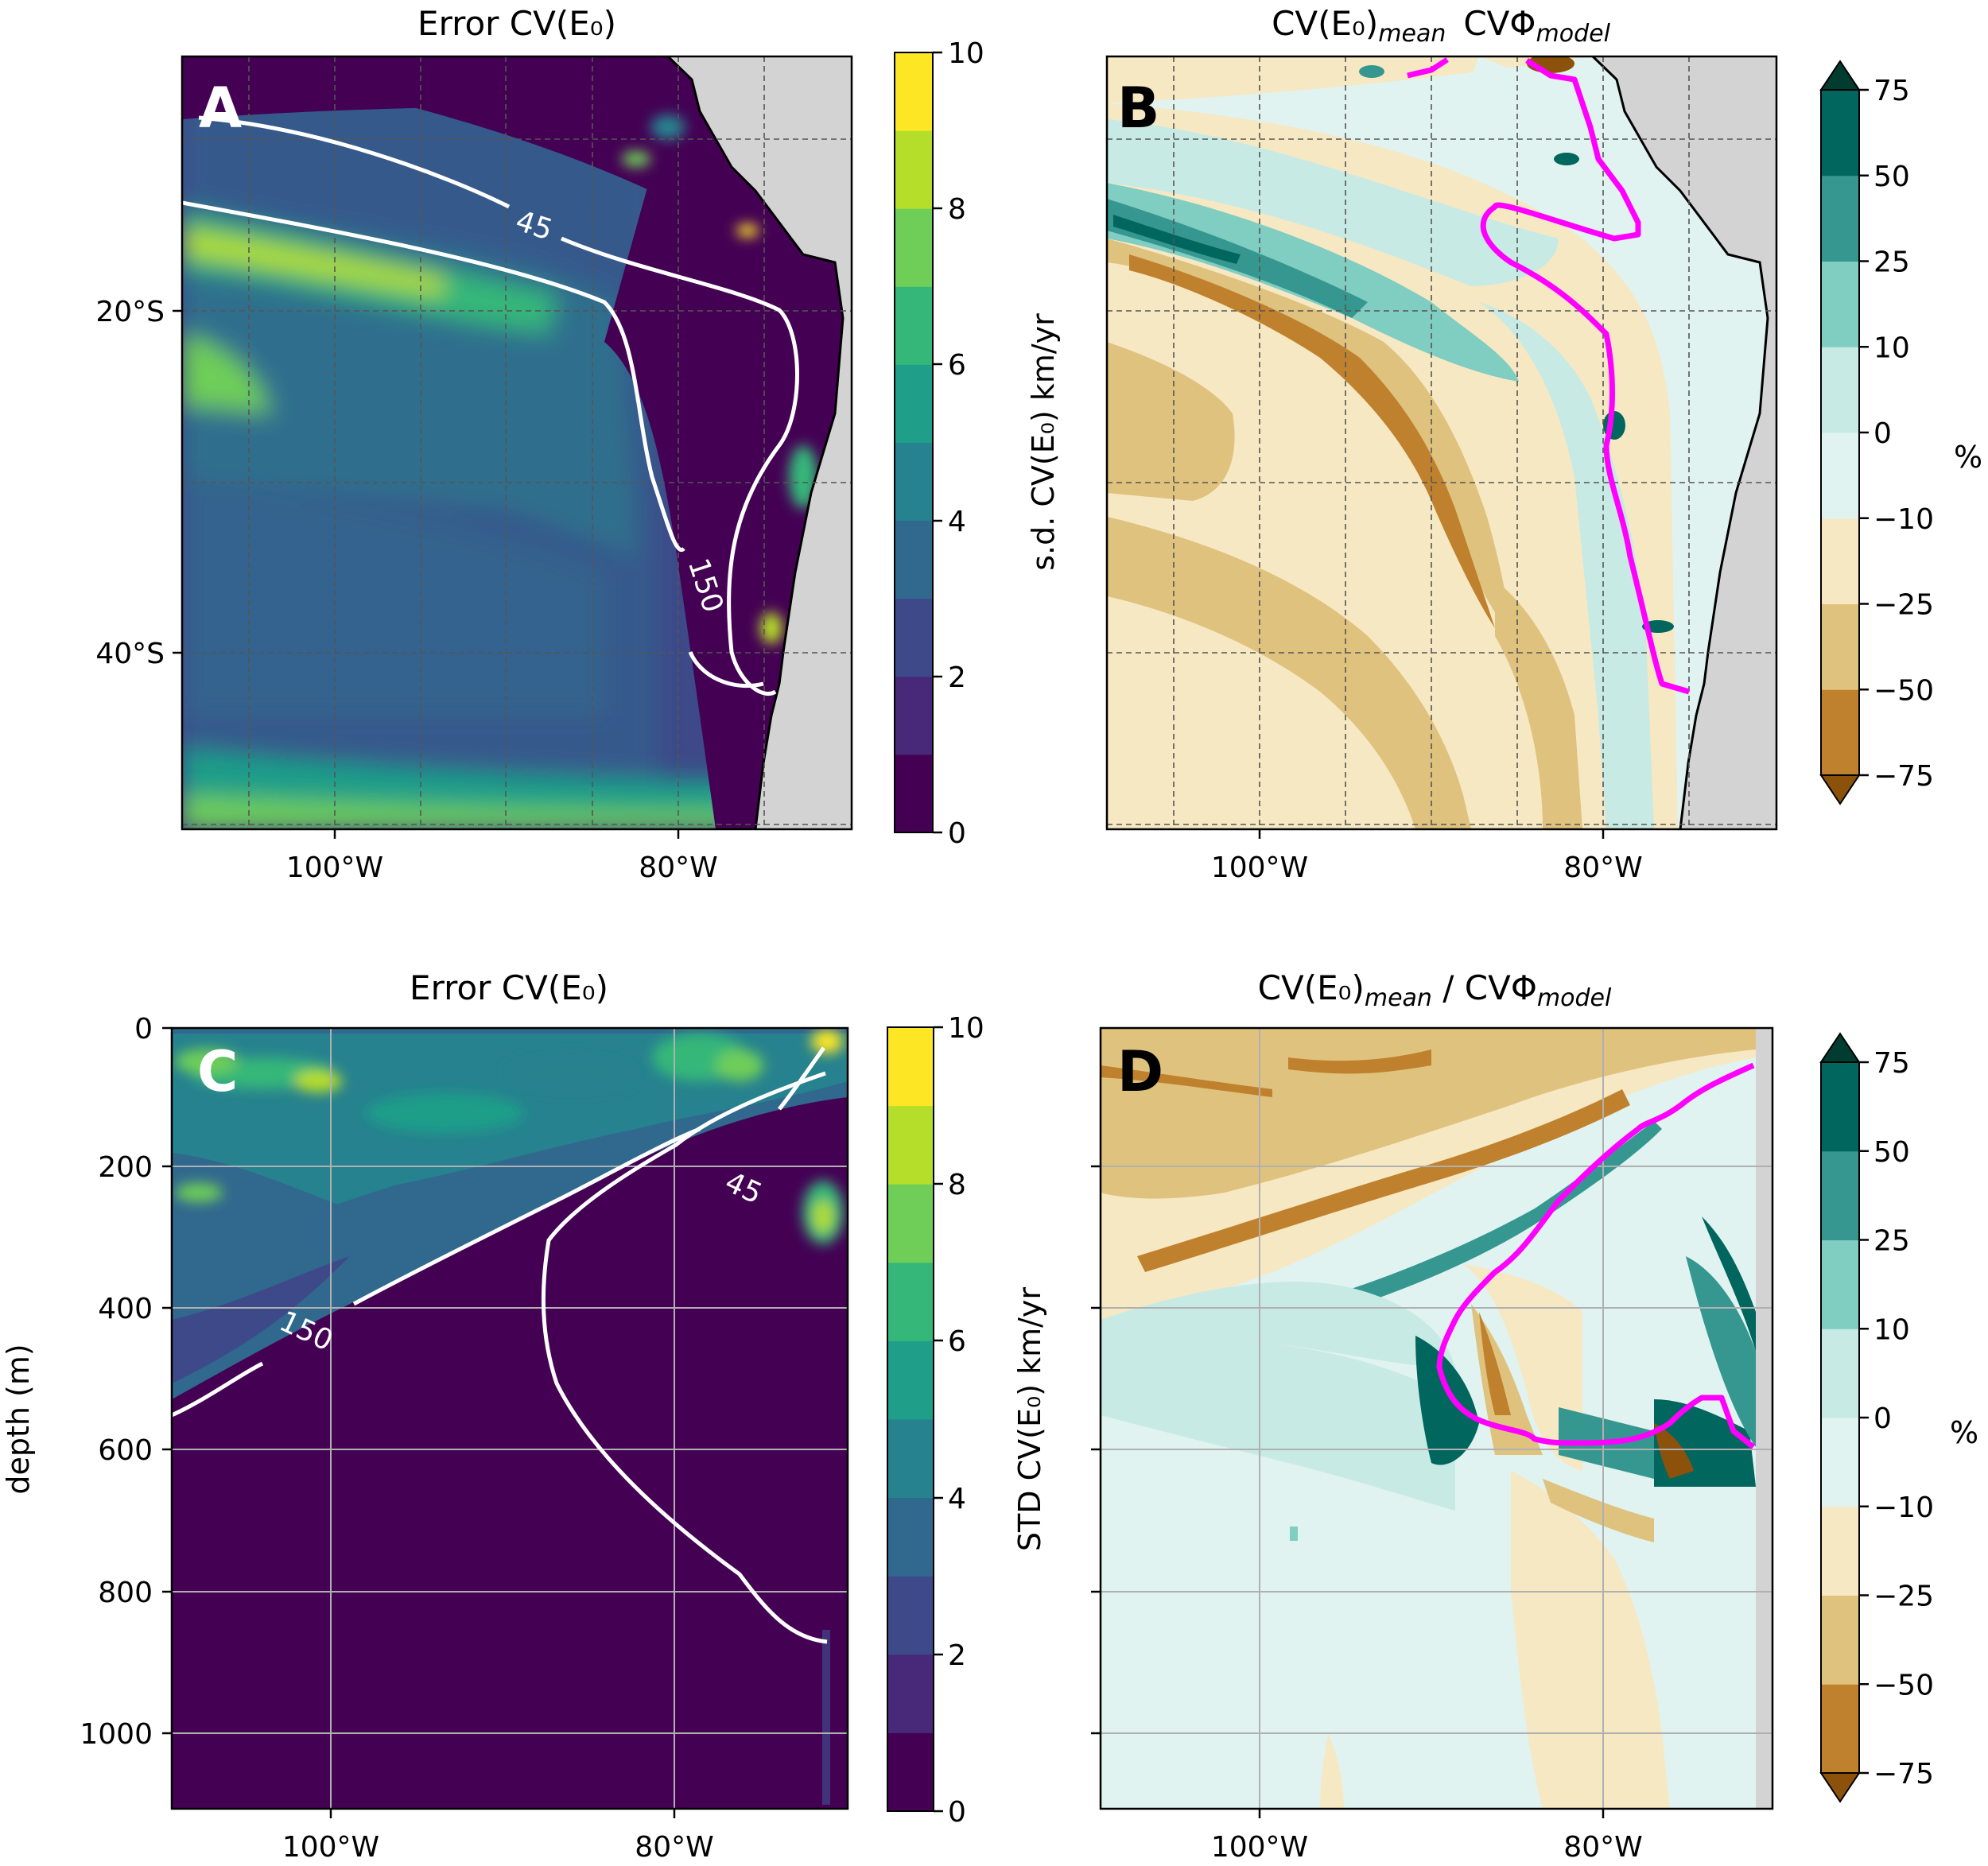 This screenshot has width=1988, height=1866. Describe the element at coordinates (1891, 91) in the screenshot. I see `panel-b-cbar-tick-0: 75` at that location.